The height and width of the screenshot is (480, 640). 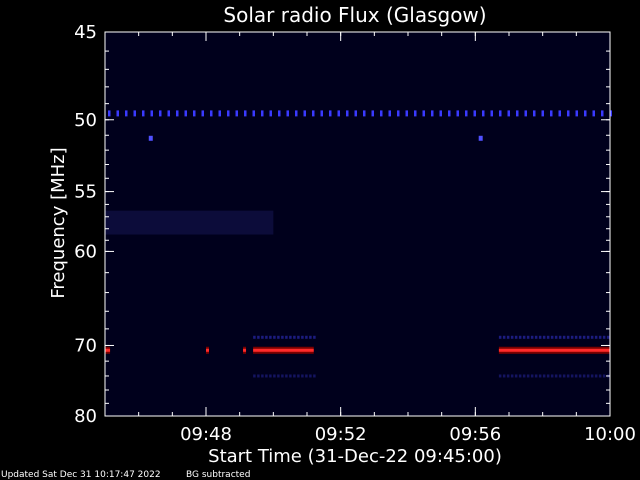 I want to click on chart-title: Solar radio Flux (Glasgow), so click(x=354, y=15).